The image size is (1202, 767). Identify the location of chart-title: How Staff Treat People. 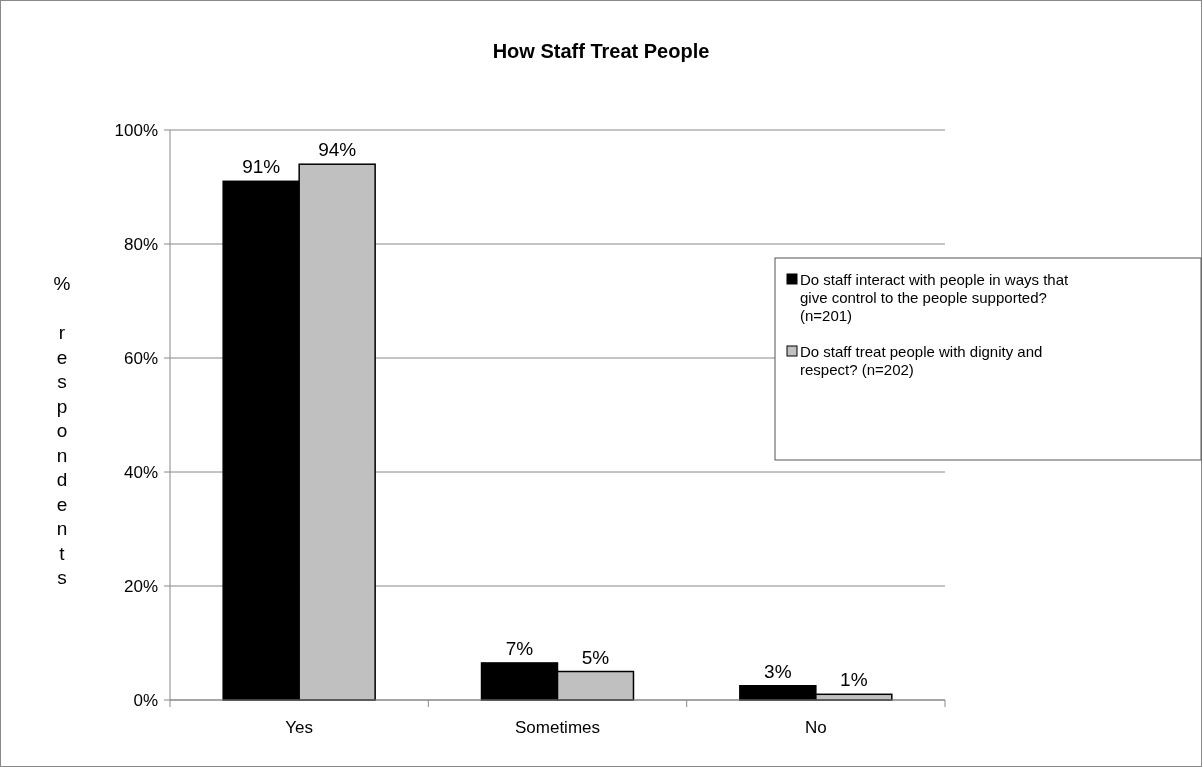
(601, 51).